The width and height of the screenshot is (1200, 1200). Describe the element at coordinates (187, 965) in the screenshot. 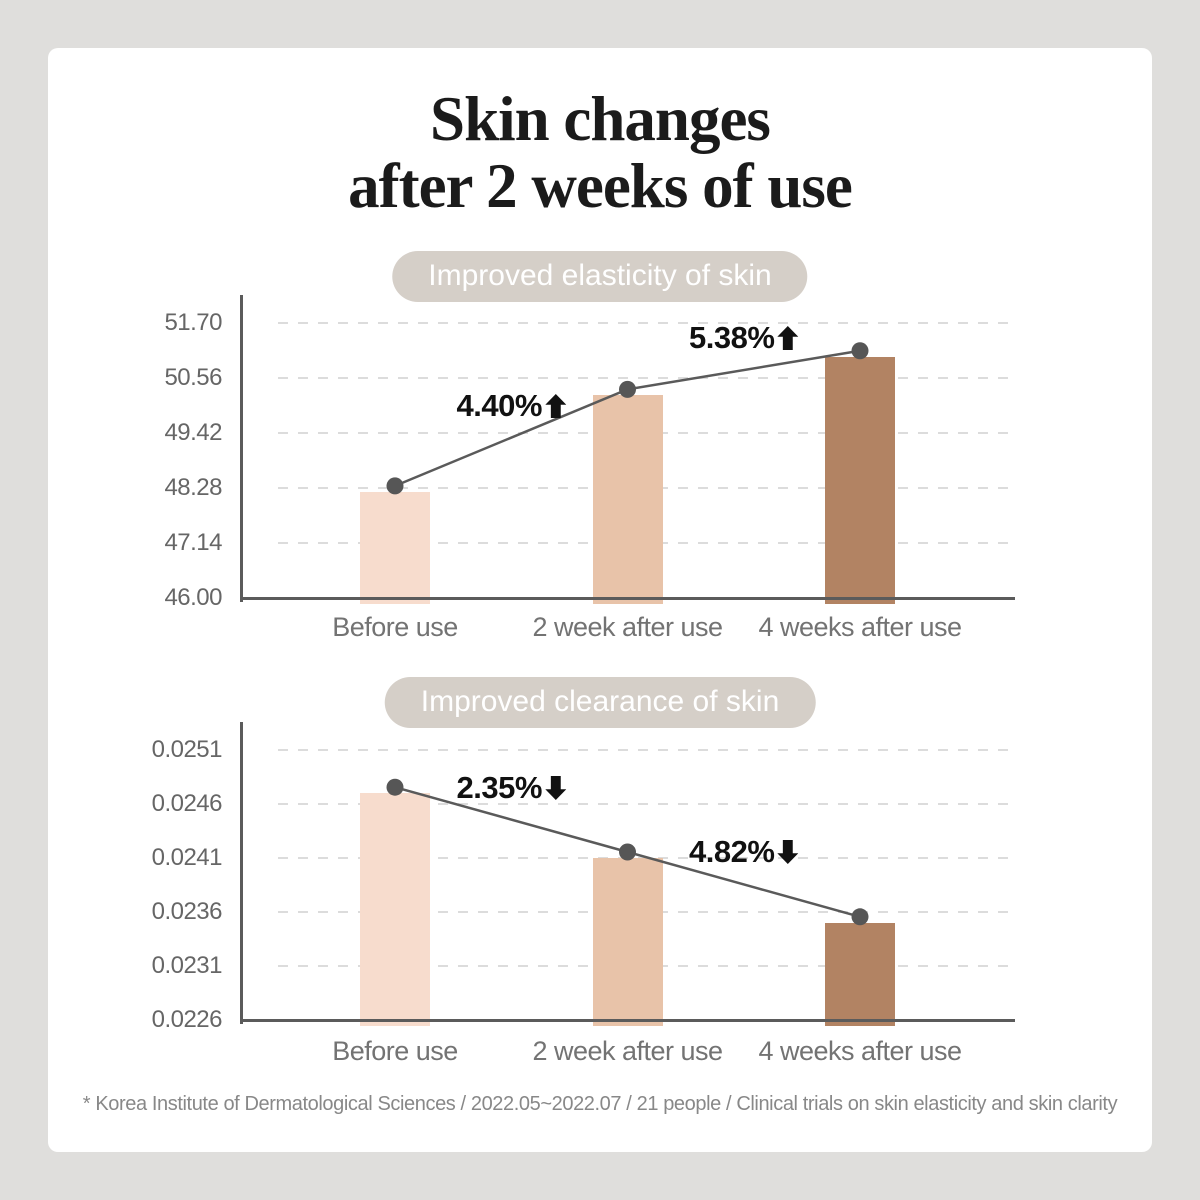

I see `y-tick-label: 0.0231` at that location.